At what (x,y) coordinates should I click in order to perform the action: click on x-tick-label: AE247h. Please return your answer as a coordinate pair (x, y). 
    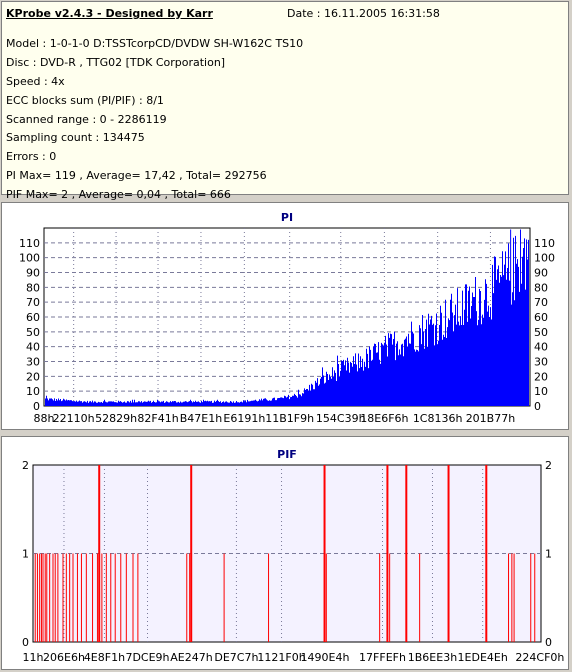
    Looking at the image, I should click on (191, 657).